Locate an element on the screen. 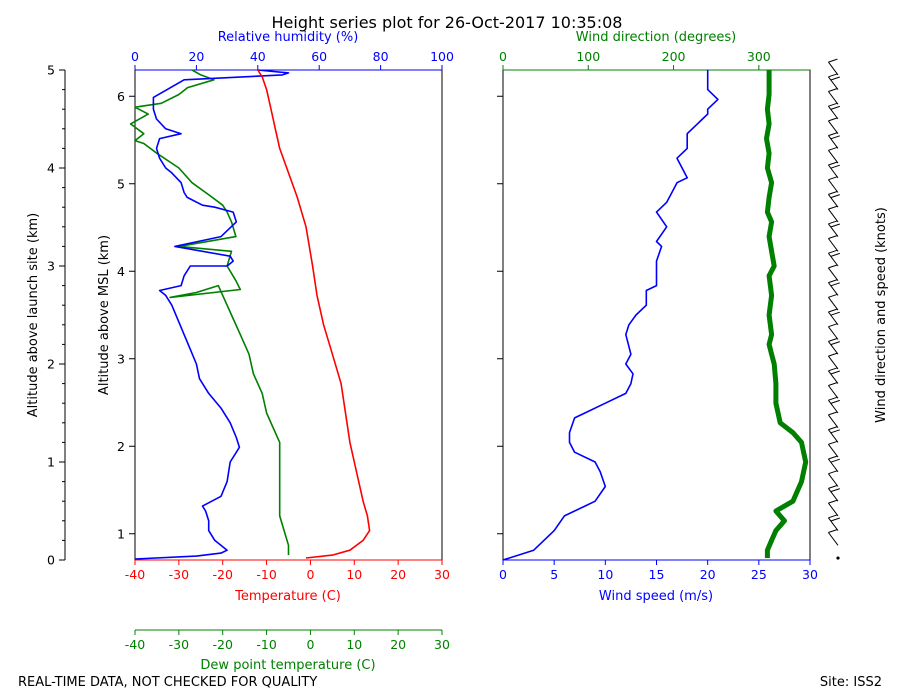  agl-axis-tick-label: 1 is located at coordinates (51, 462).